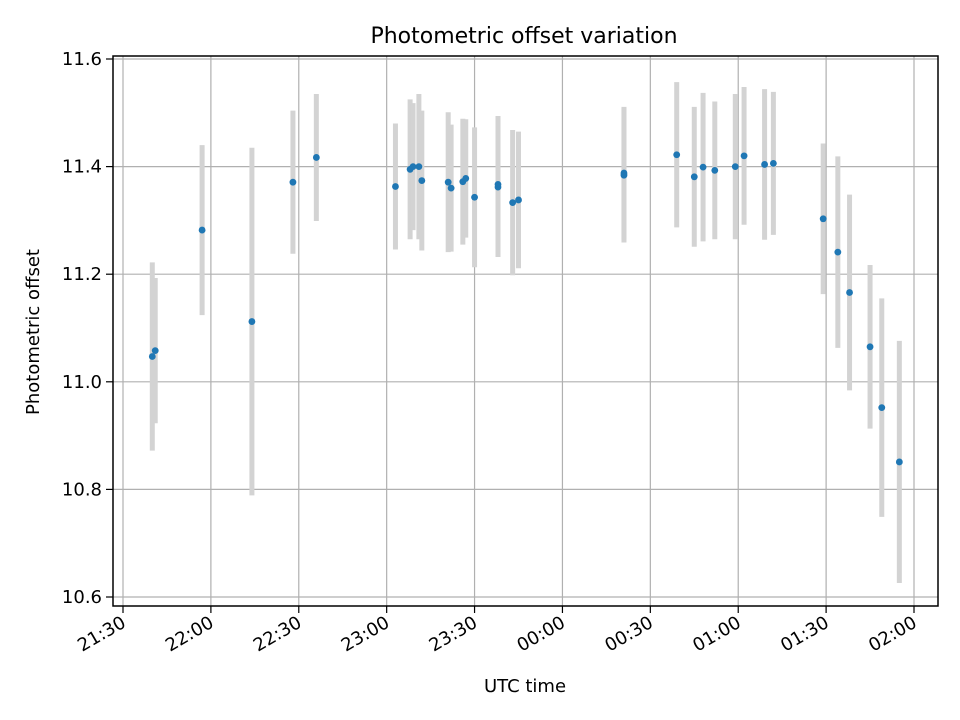 The image size is (960, 720). I want to click on y-tick-label: 11.4, so click(82, 167).